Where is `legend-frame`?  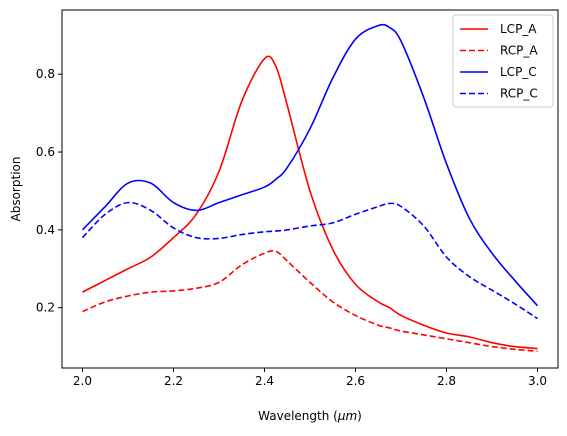 legend-frame is located at coordinates (503, 61).